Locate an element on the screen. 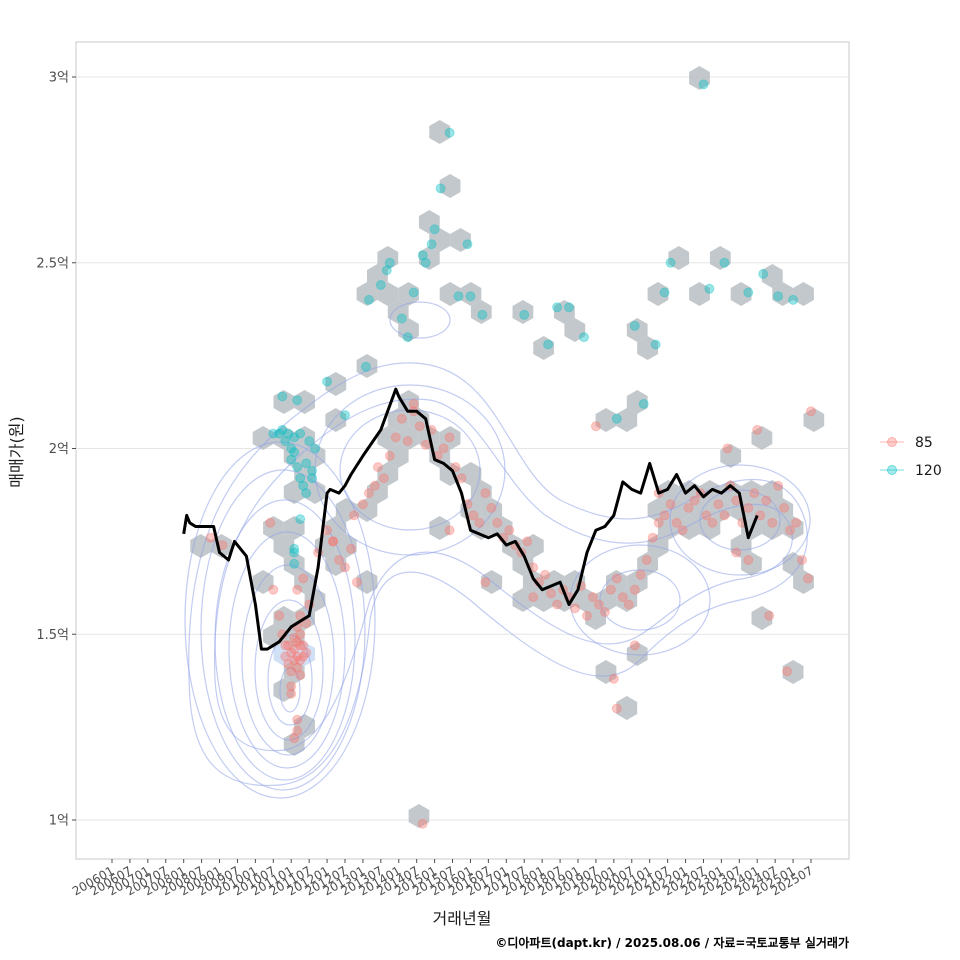 The image size is (960, 960). legend-label-85: 85 is located at coordinates (924, 443).